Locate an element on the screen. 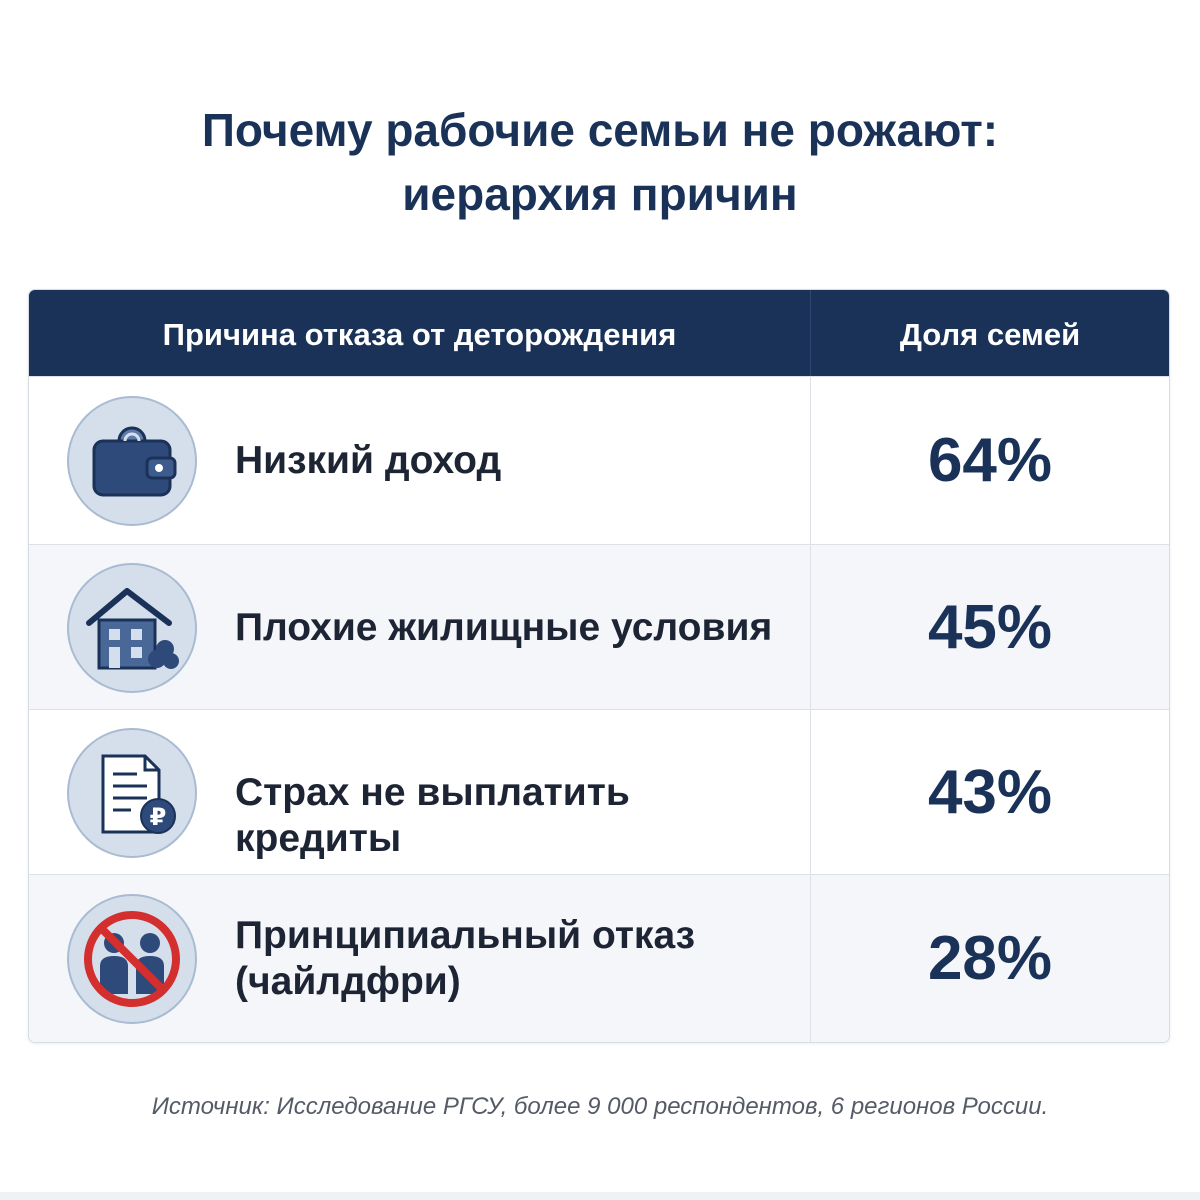  share-value: 64% is located at coordinates (990, 460).